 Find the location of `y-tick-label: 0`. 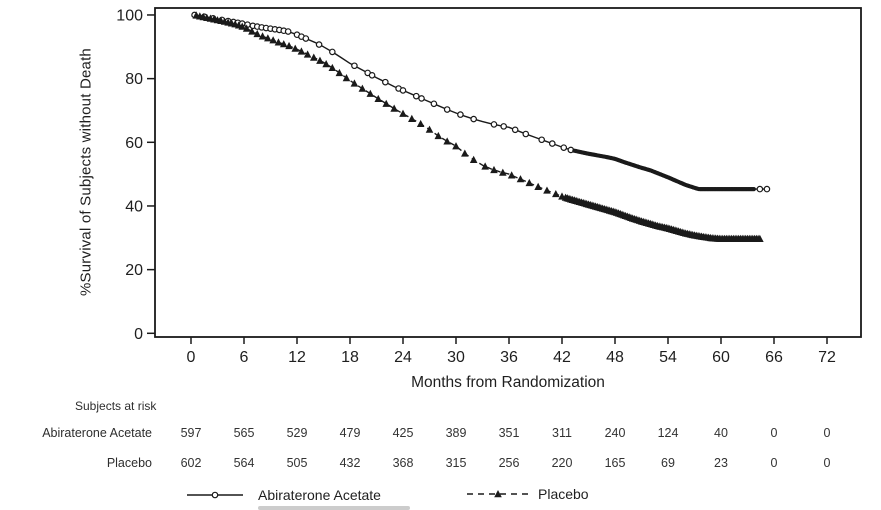

y-tick-label: 0 is located at coordinates (138, 334).